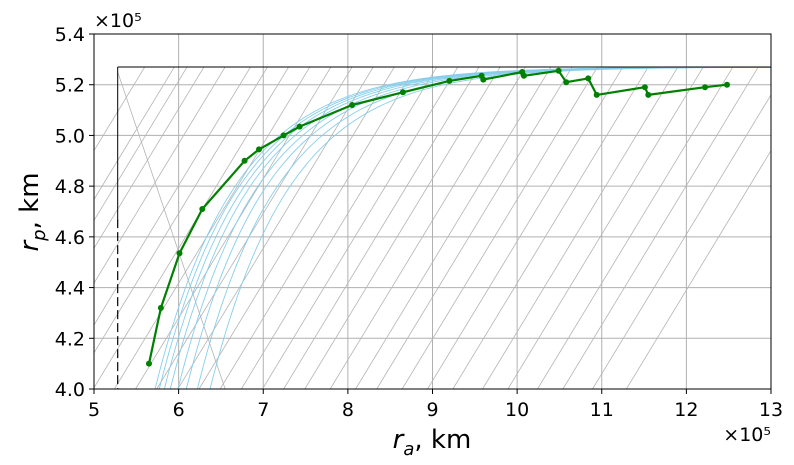 This screenshot has height=465, width=794. I want to click on x-tick-label: 6, so click(179, 410).